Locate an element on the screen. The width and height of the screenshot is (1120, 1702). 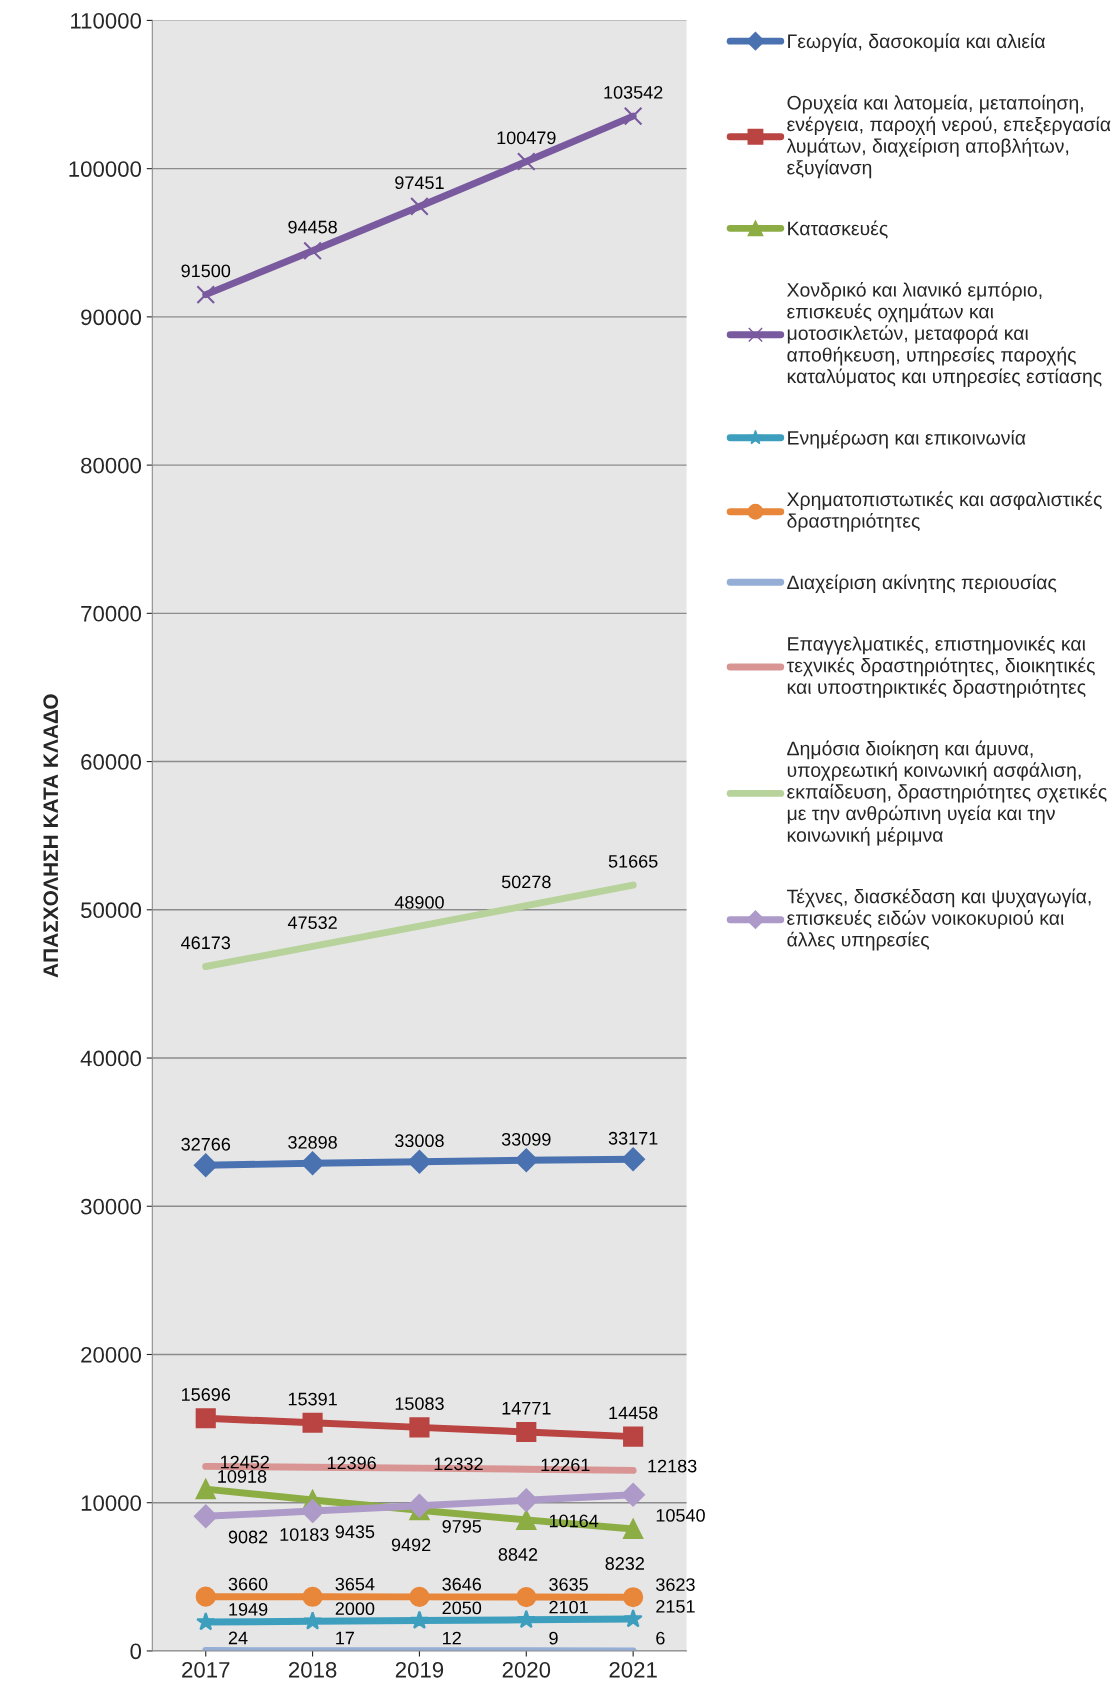
data-label: 9435 is located at coordinates (355, 1532).